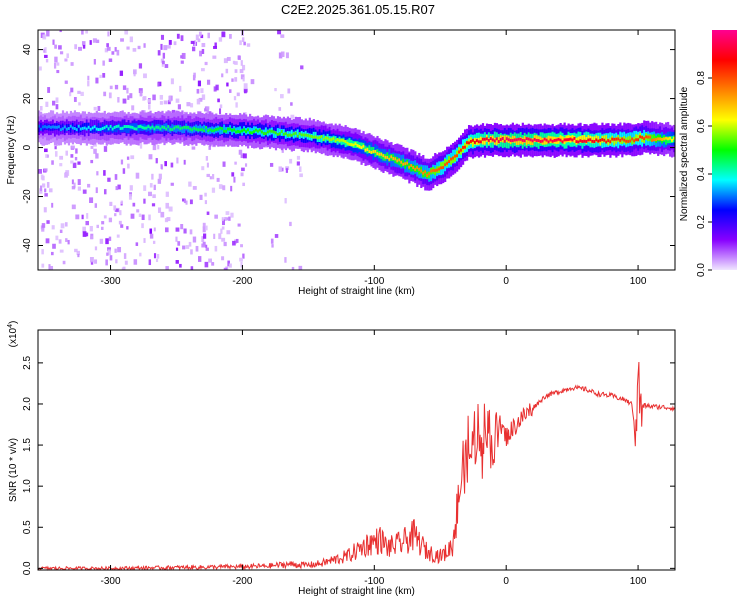 This screenshot has height=600, width=750. What do you see at coordinates (27, 99) in the screenshot?
I see `spectrogram-y-tick-label: 20` at bounding box center [27, 99].